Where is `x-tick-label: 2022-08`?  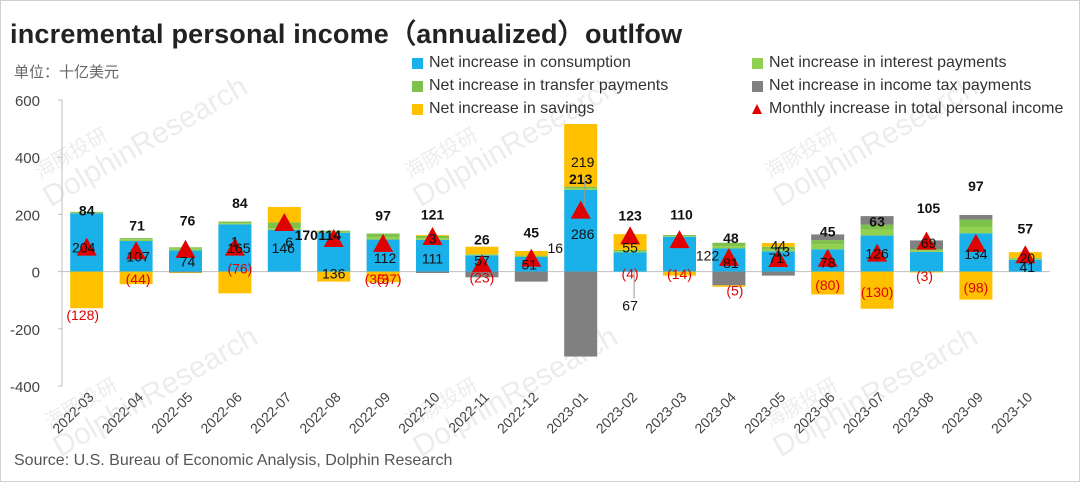 x-tick-label: 2022-08 is located at coordinates (320, 413).